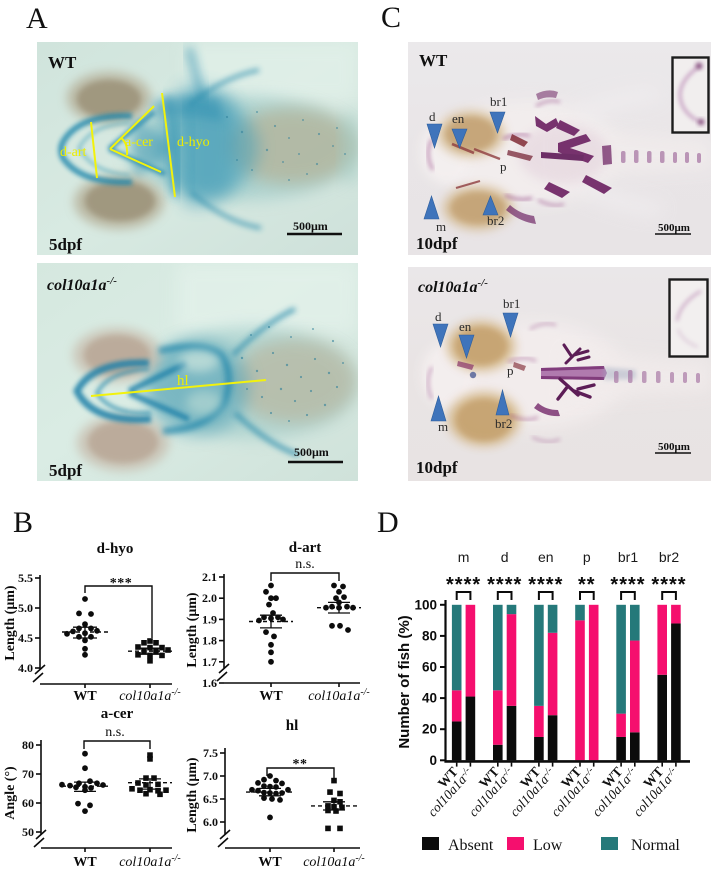 The width and height of the screenshot is (717, 874). I want to click on svg-text: 40, so click(429, 698).